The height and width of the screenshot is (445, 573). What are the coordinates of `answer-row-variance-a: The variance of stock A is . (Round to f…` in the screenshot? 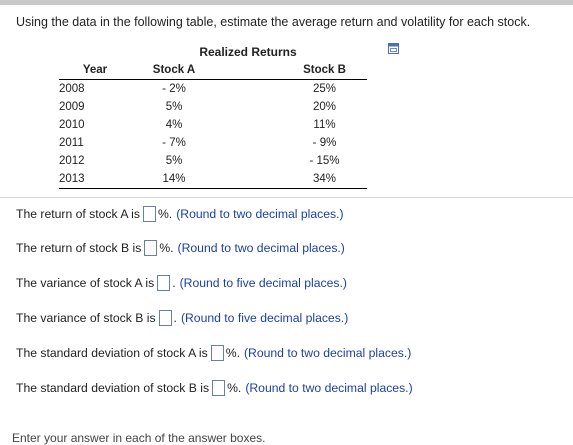 It's located at (181, 283).